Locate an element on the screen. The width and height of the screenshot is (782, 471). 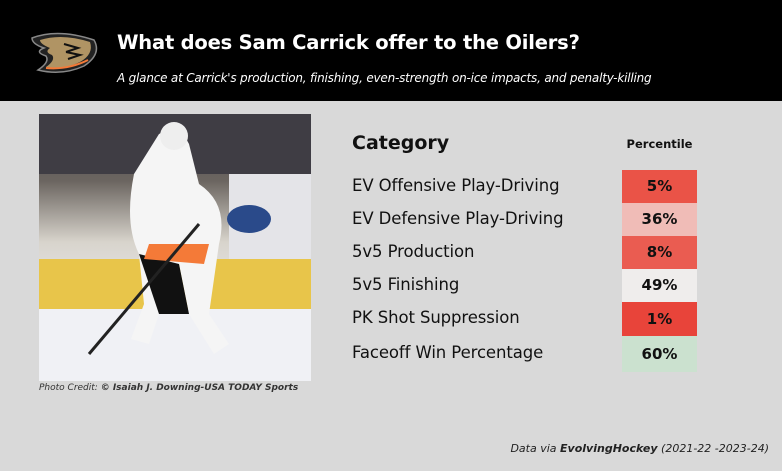
table-row: PK Shot Suppression 1% is located at coordinates (524, 319).